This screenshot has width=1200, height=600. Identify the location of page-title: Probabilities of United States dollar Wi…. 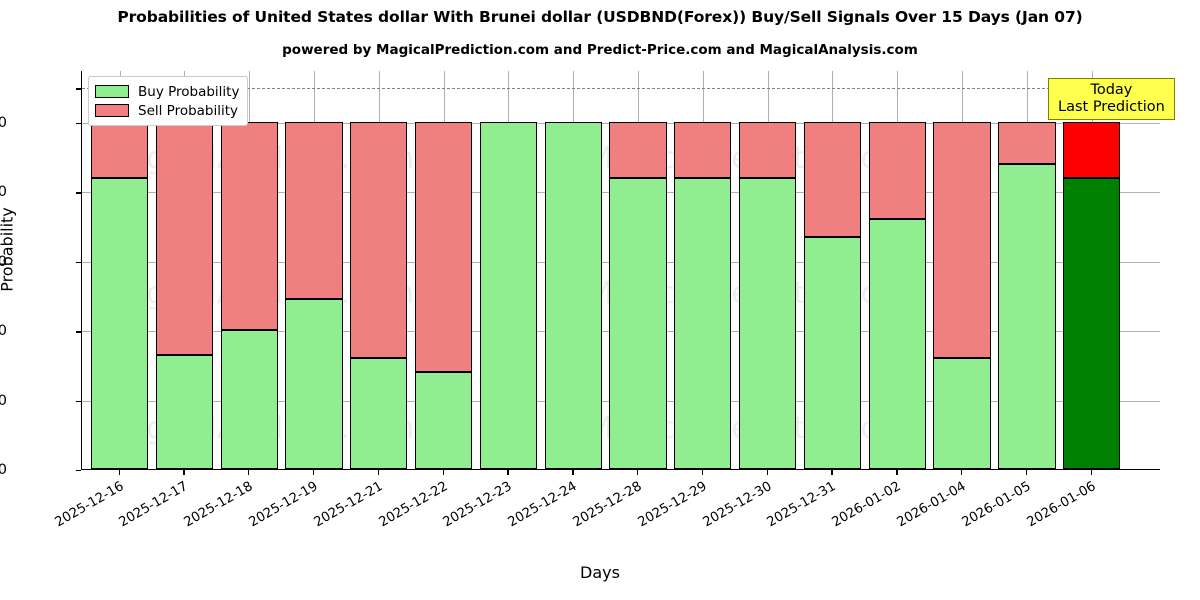
(600, 17).